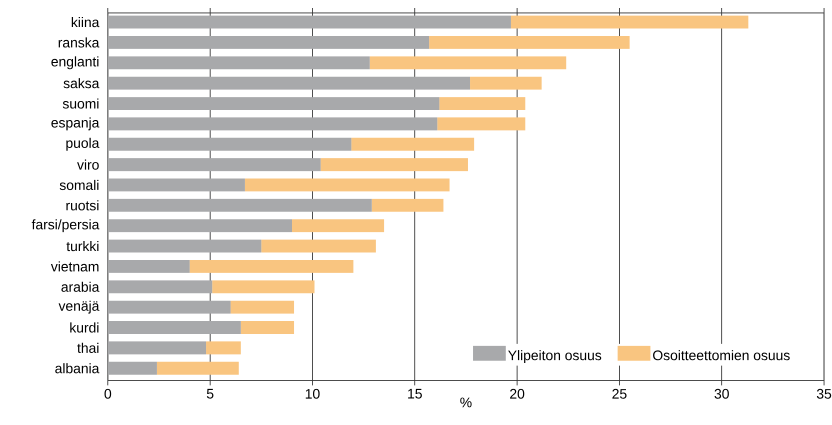  I want to click on y-tick-label: vietnam, so click(74, 266).